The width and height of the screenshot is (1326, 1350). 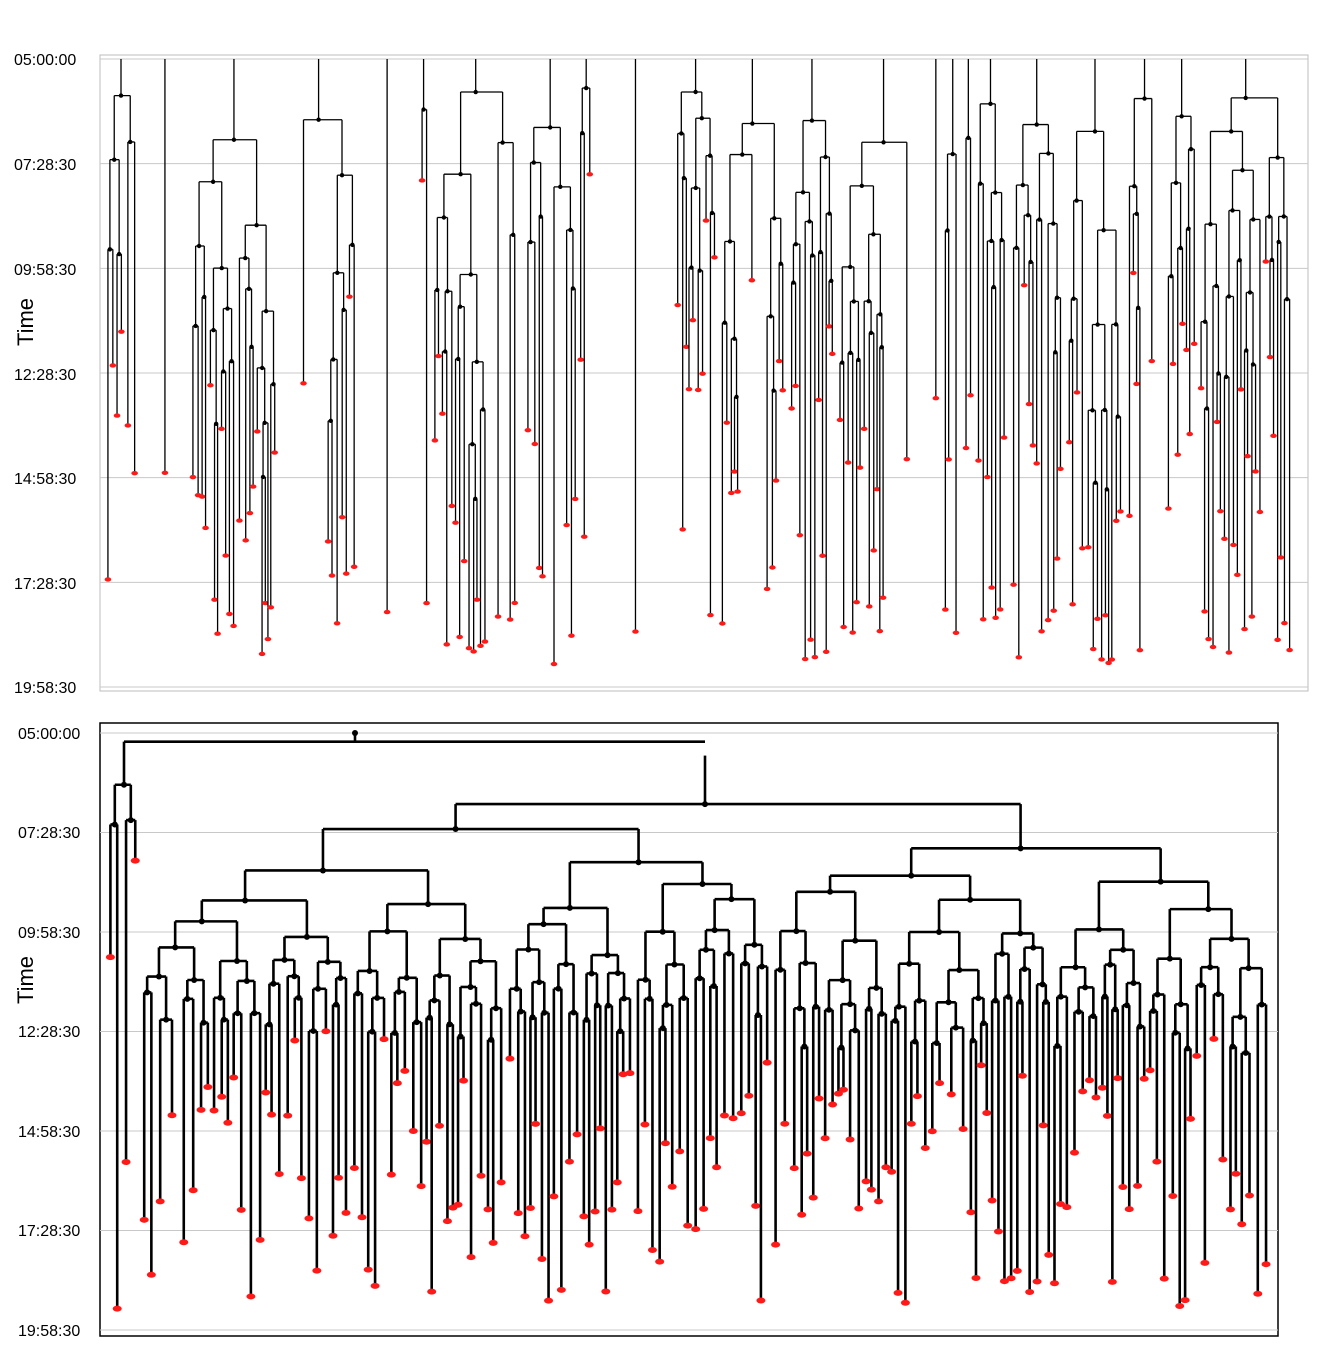 What do you see at coordinates (49, 1032) in the screenshot?
I see `bottom-y-tick-label: 12:28:30` at bounding box center [49, 1032].